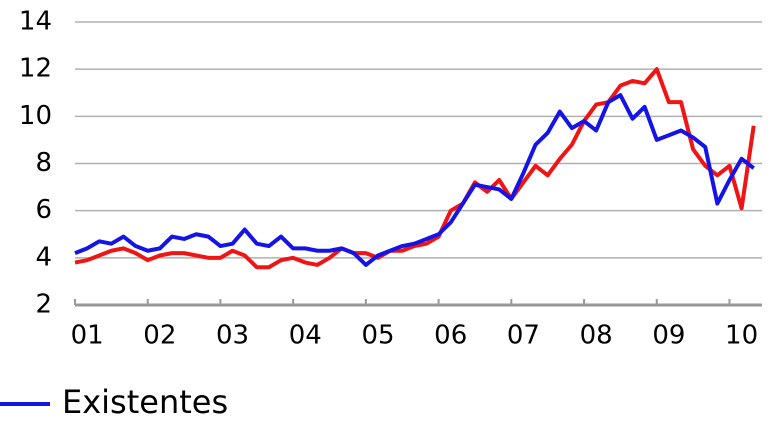 The image size is (775, 424). Describe the element at coordinates (450, 336) in the screenshot. I see `x-tick-label: 06` at that location.